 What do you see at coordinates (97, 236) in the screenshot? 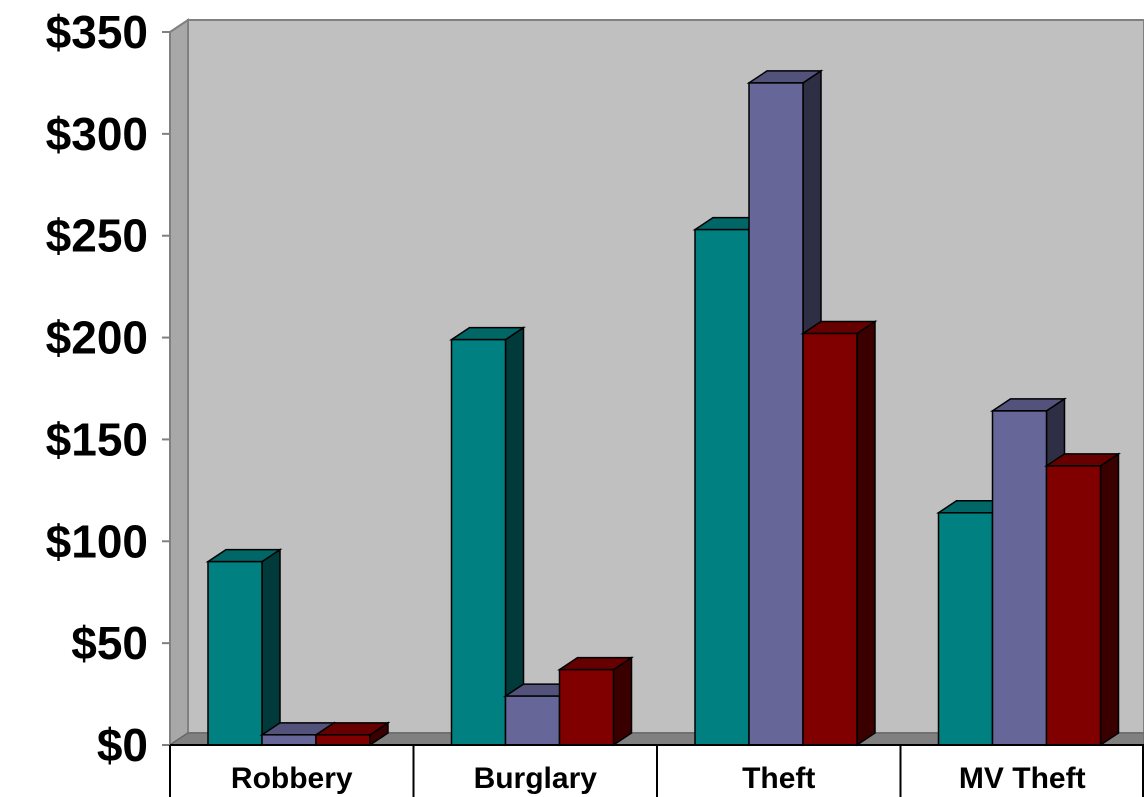
I see `y-tick-label: $250` at bounding box center [97, 236].